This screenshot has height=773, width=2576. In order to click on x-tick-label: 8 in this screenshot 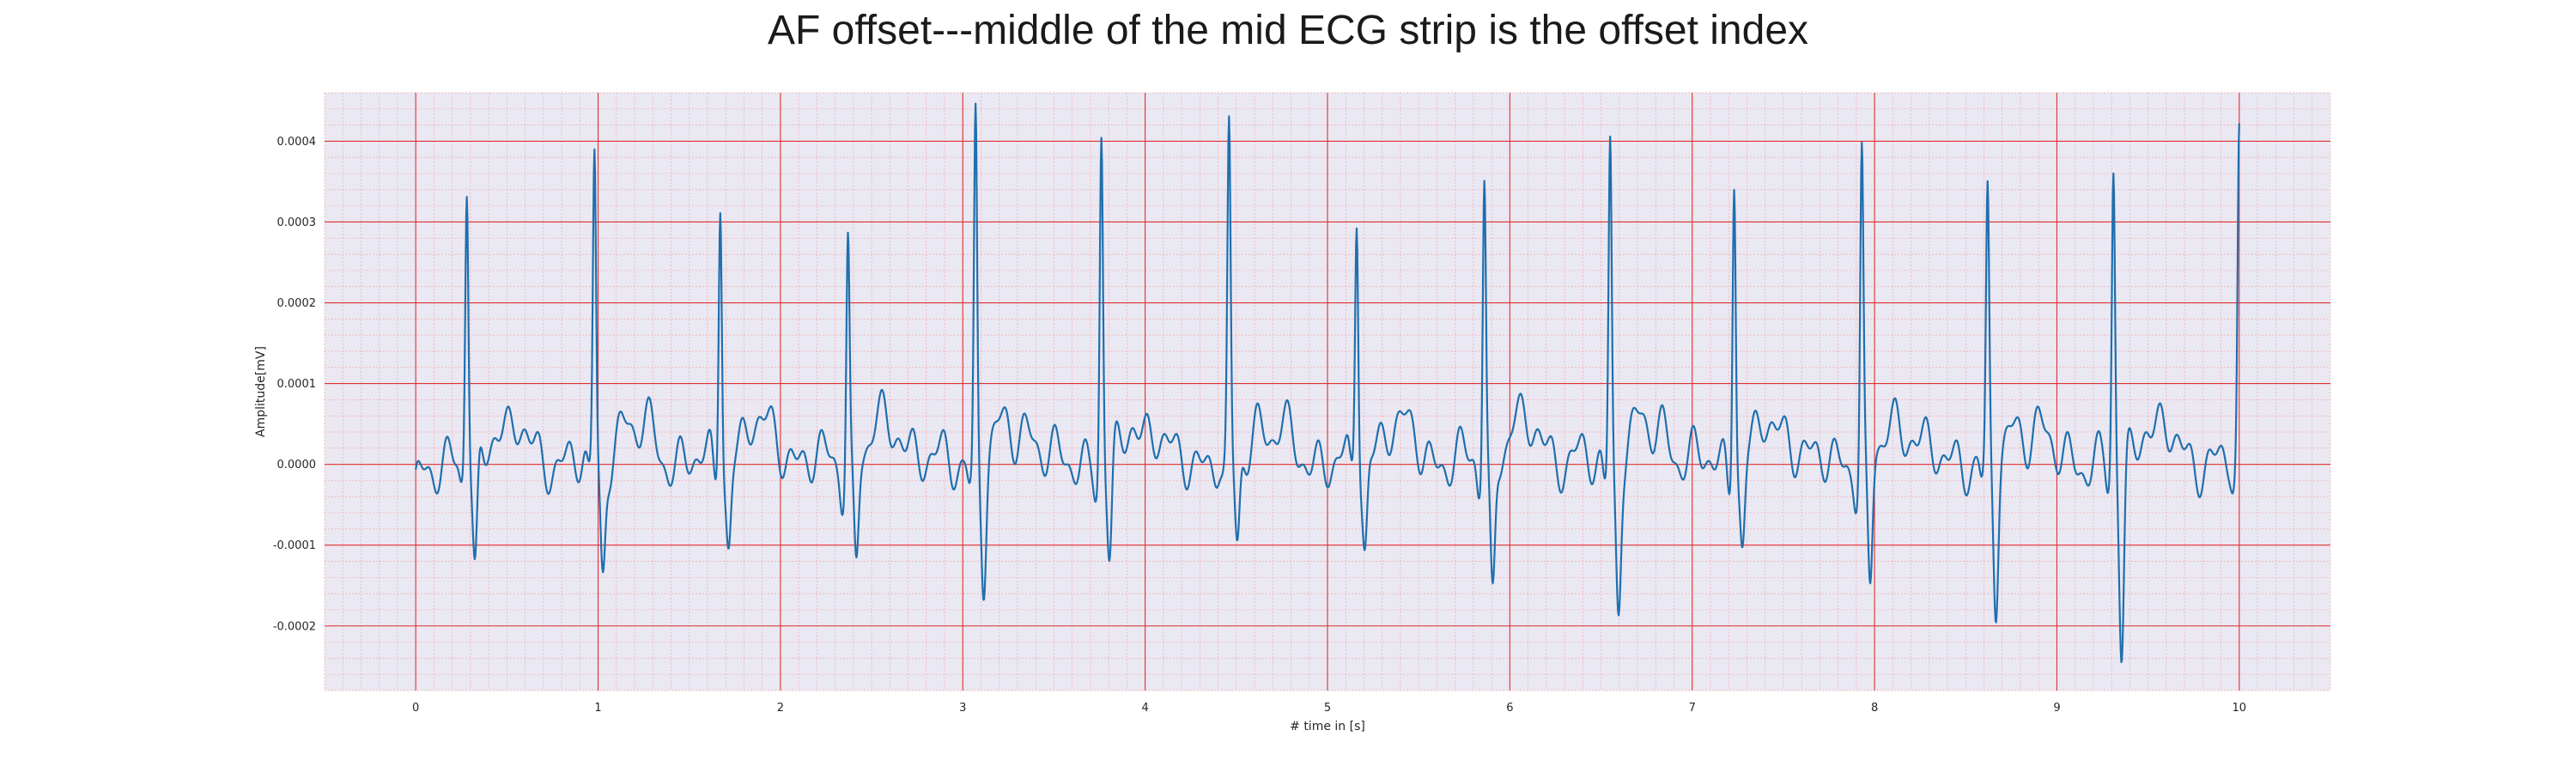, I will do `click(1874, 708)`.